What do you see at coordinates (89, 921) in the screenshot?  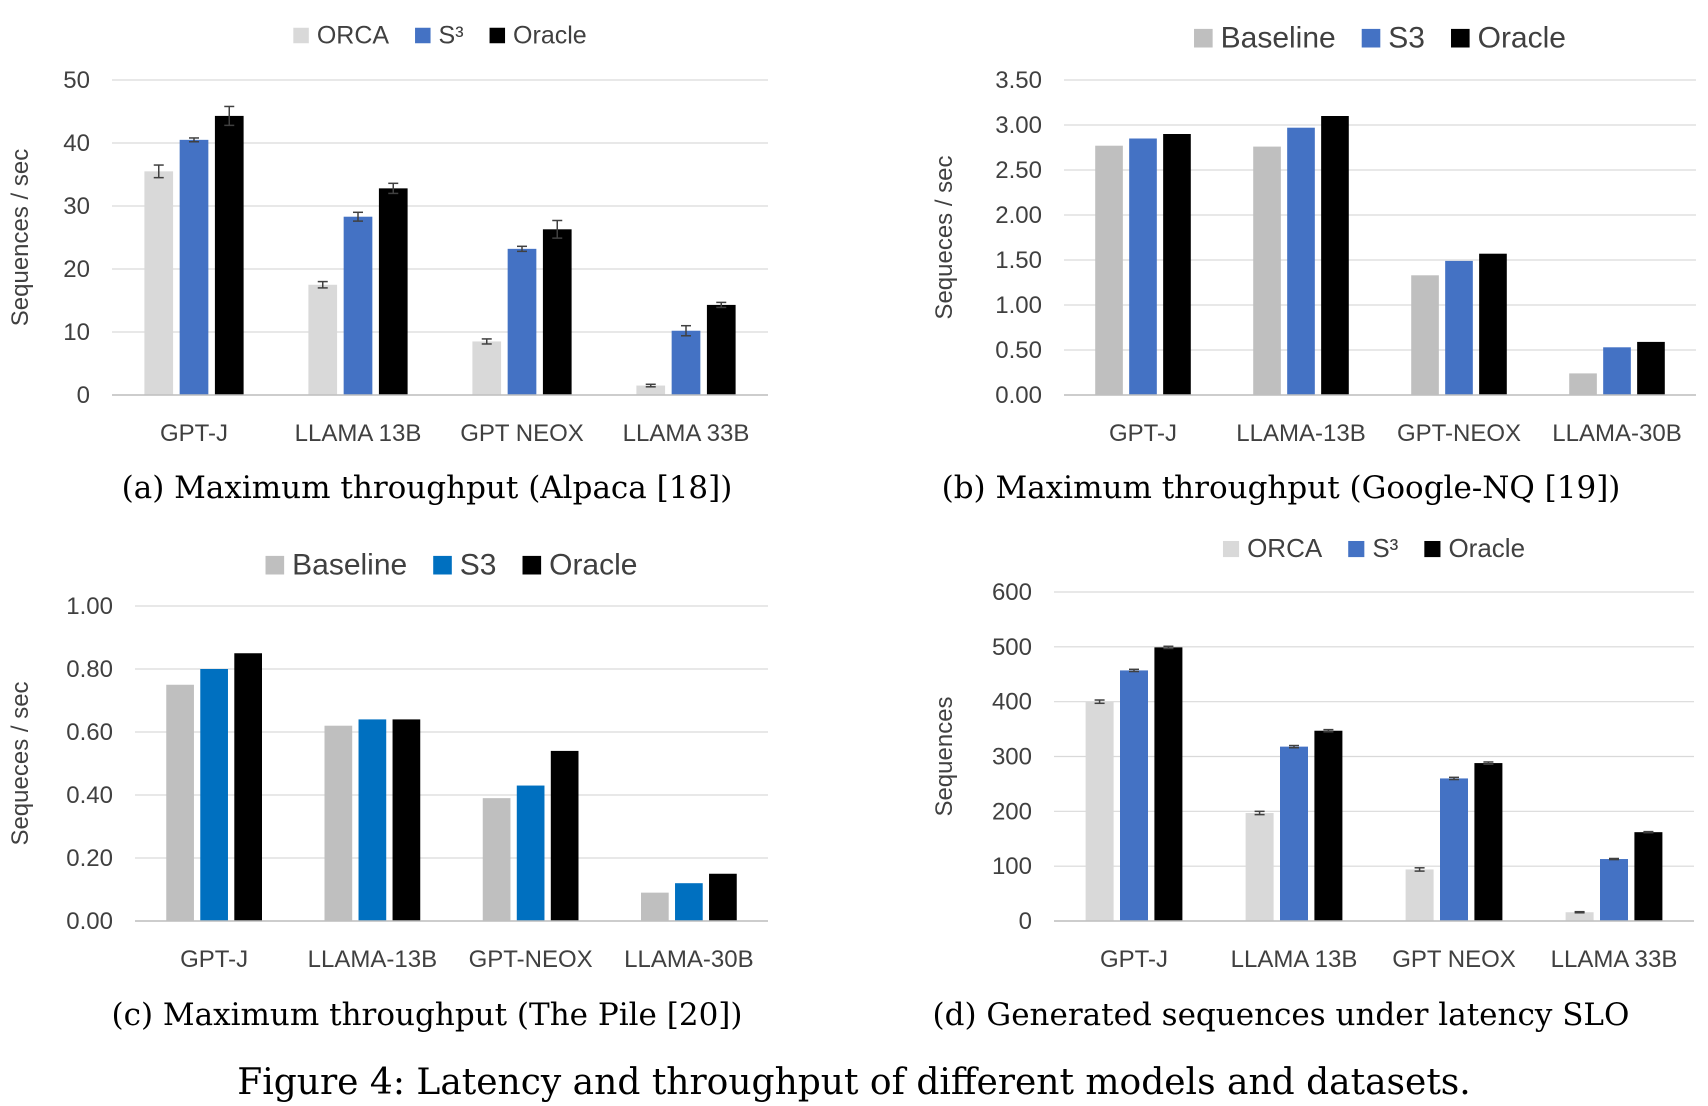 I see `chart-c-ytick-label: 0.00` at bounding box center [89, 921].